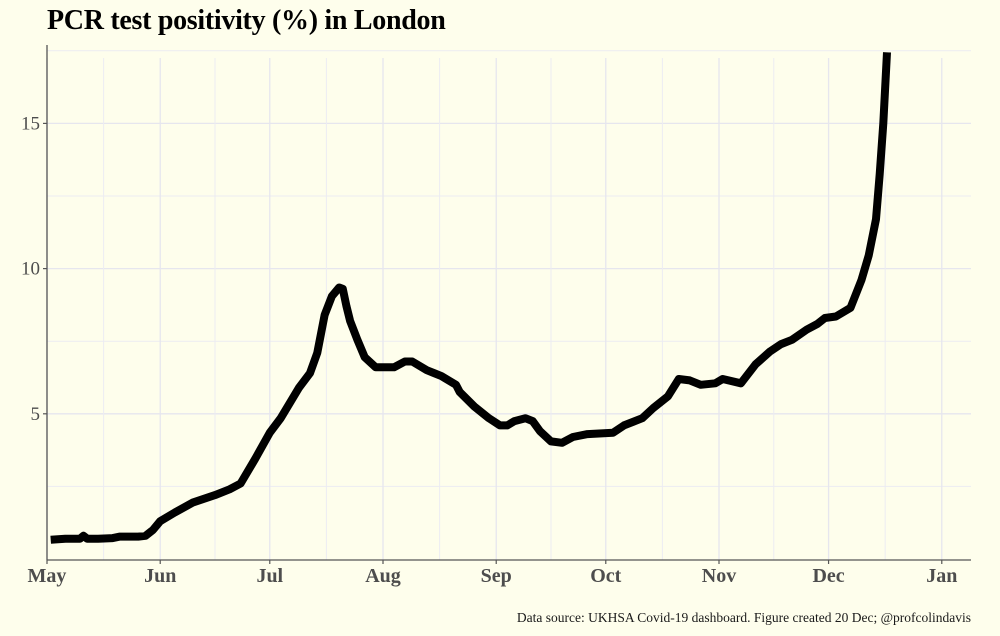 This screenshot has width=1000, height=636. What do you see at coordinates (383, 576) in the screenshot?
I see `x-tick-label: Aug` at bounding box center [383, 576].